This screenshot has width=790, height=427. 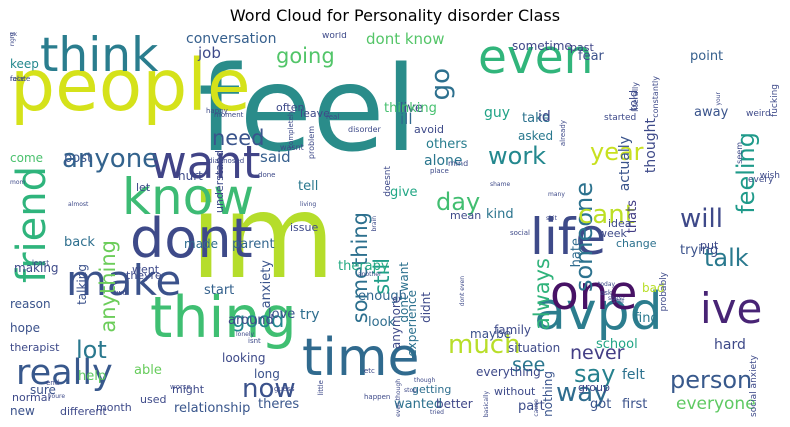 What do you see at coordinates (244, 358) in the screenshot?
I see `word-looking: looking` at bounding box center [244, 358].